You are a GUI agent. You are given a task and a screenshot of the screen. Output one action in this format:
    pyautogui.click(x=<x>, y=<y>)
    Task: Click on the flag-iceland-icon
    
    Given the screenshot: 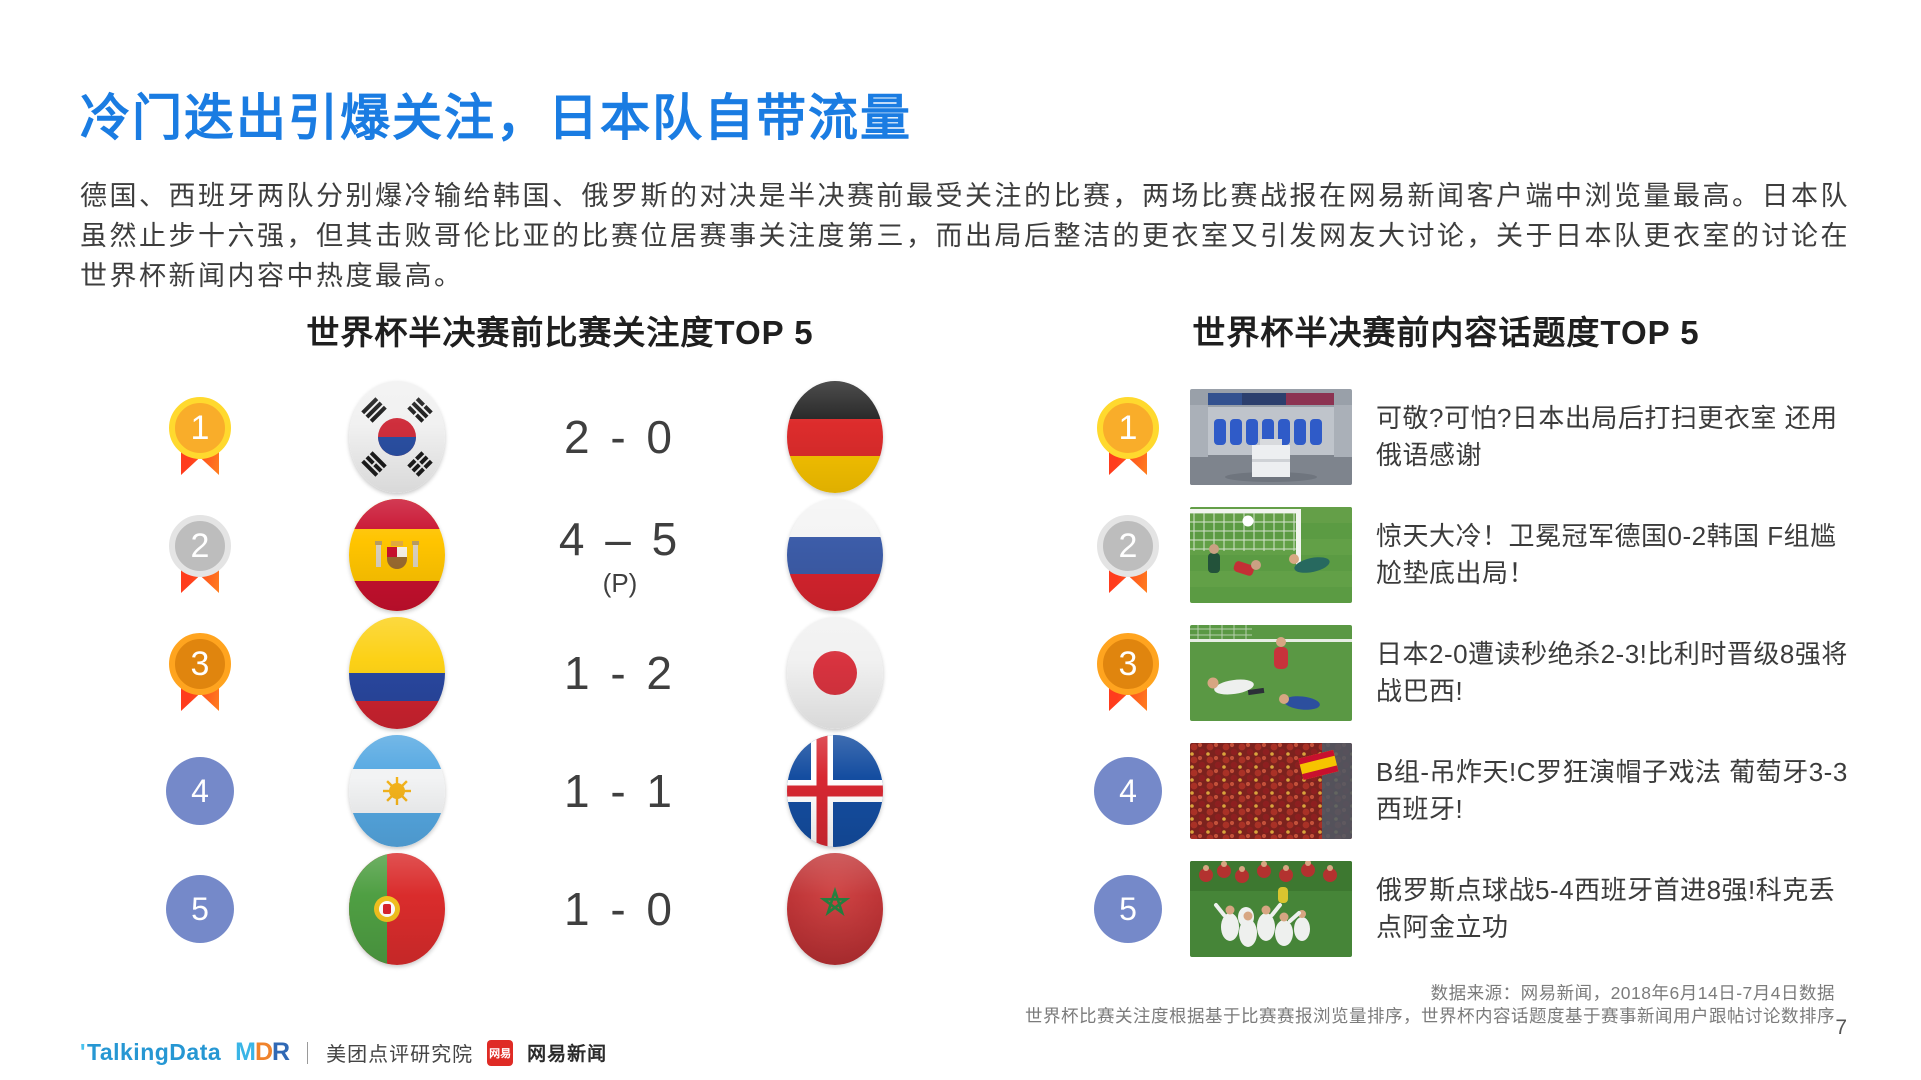 What is the action you would take?
    pyautogui.click(x=835, y=791)
    